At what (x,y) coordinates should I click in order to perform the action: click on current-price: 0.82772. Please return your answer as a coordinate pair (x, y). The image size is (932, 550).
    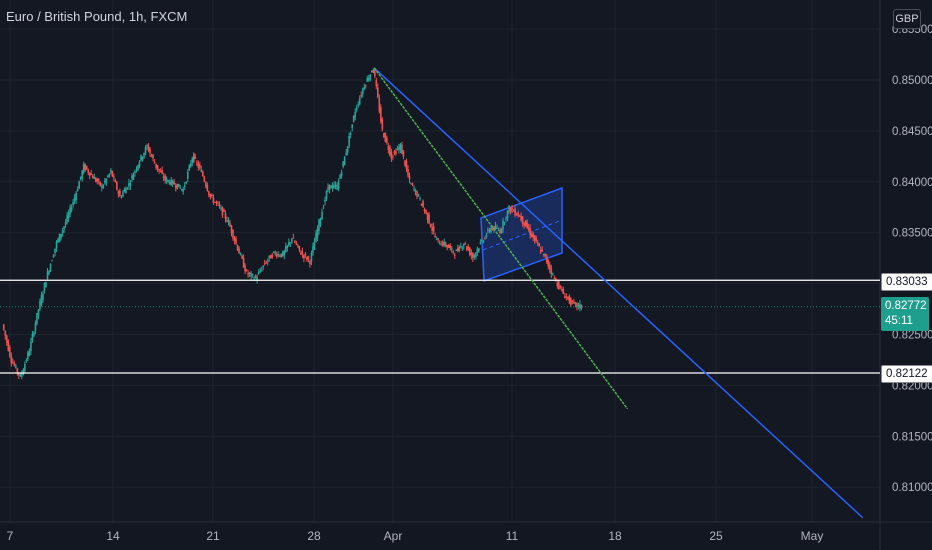
    Looking at the image, I should click on (906, 306).